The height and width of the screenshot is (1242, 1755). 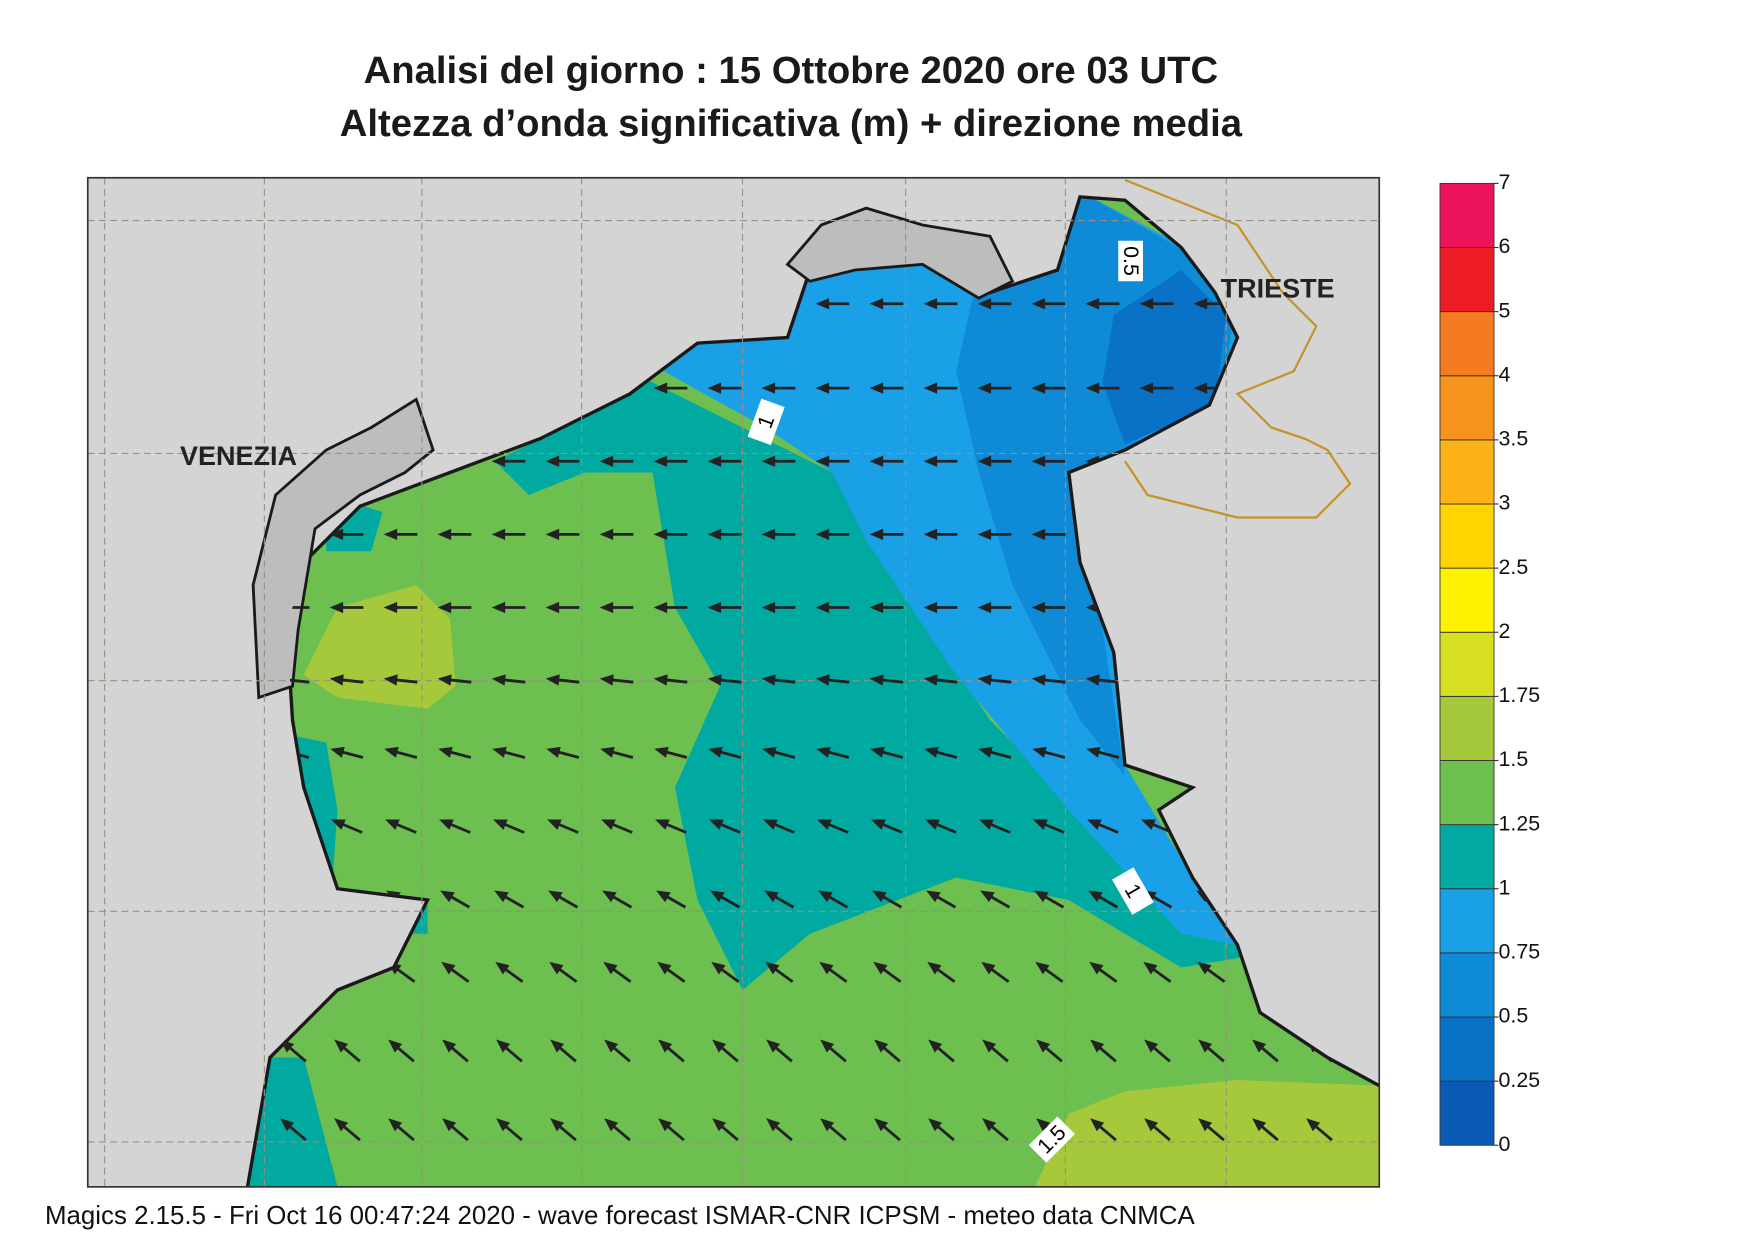 I want to click on colorbar-tick-label: 5, so click(x=1505, y=310).